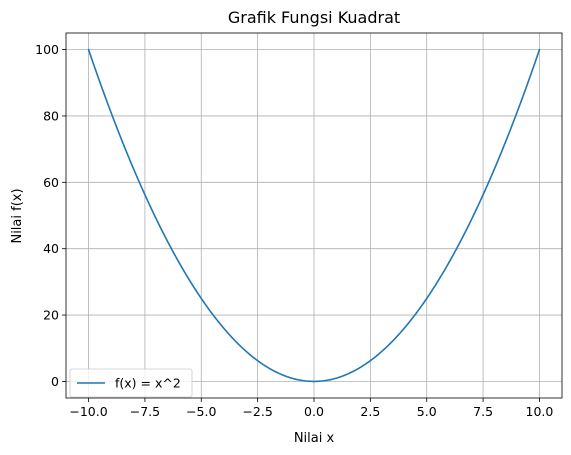 This screenshot has height=455, width=571. I want to click on y-tick-label: 40, so click(51, 248).